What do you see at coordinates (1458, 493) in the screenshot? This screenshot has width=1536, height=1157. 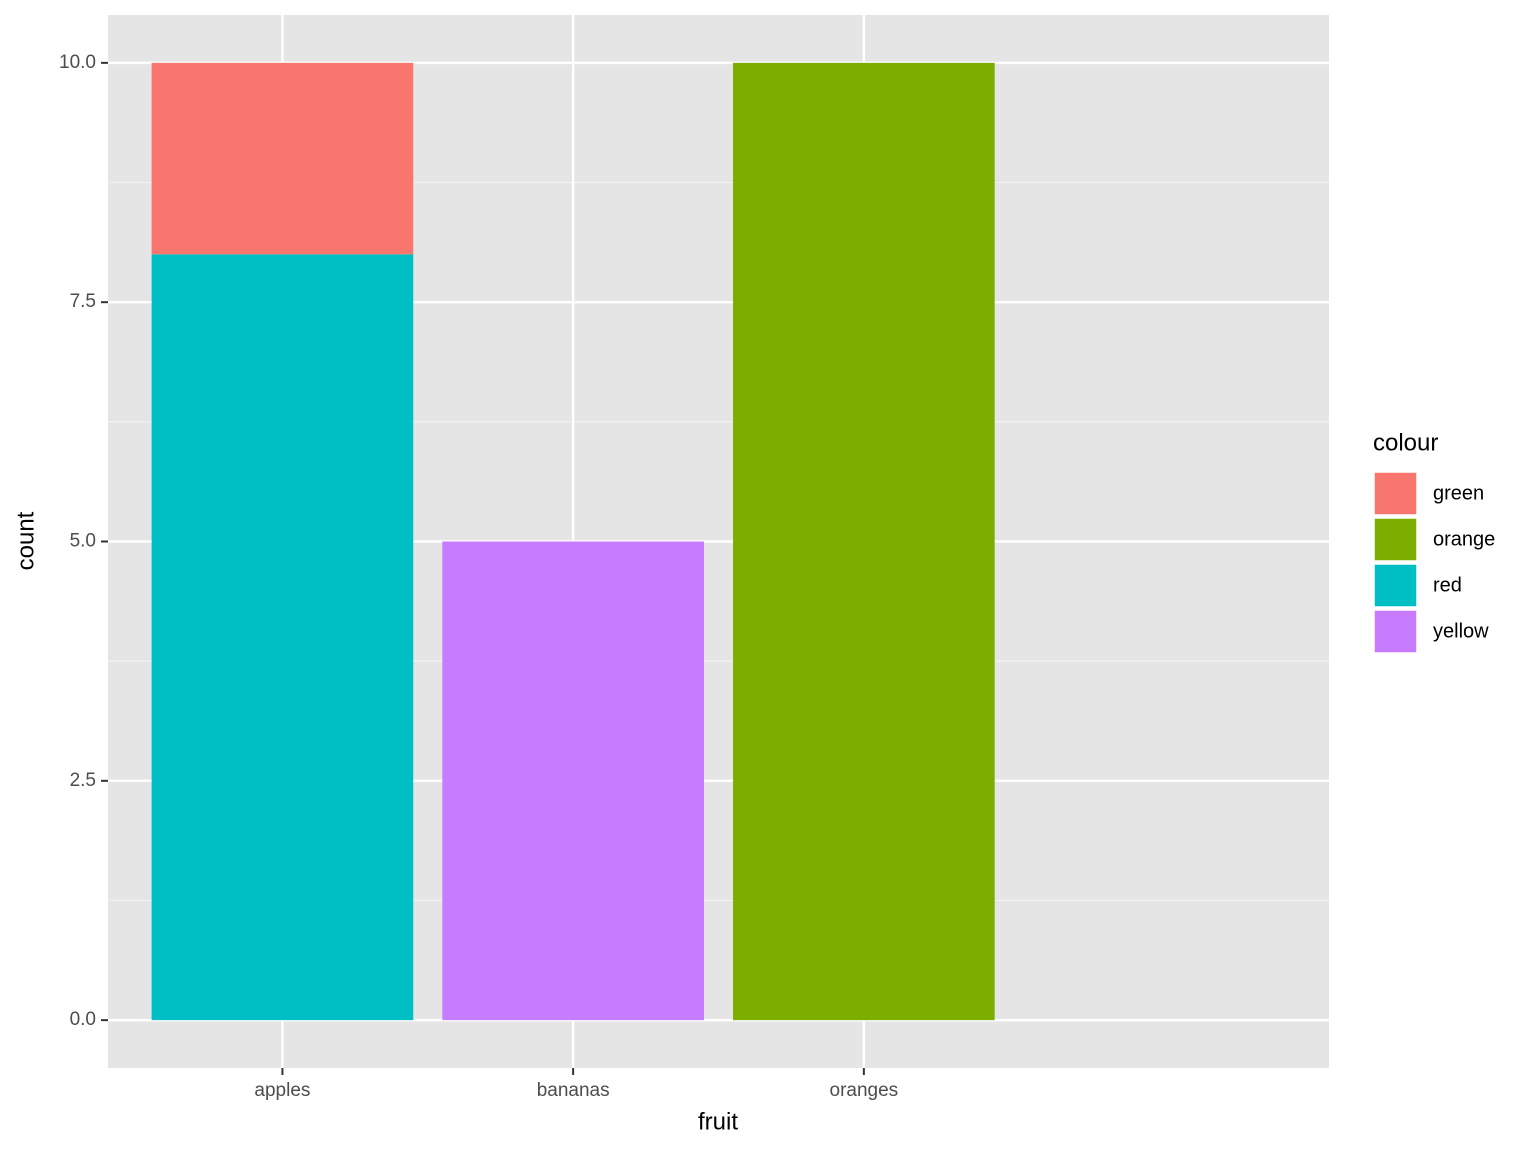 I see `legend-label: green` at bounding box center [1458, 493].